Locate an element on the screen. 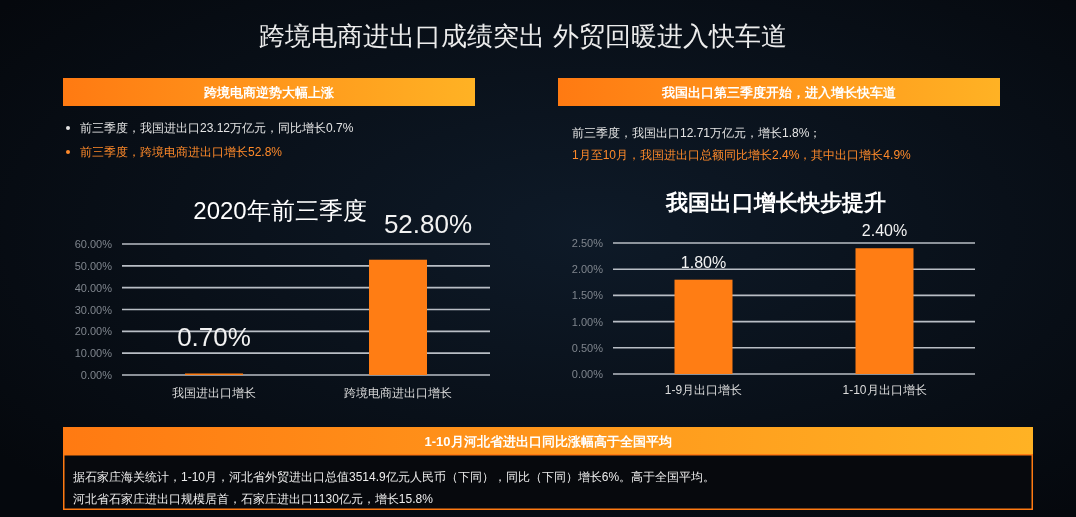 This screenshot has width=1076, height=517. y-tick-label: 2.00% is located at coordinates (587, 269).